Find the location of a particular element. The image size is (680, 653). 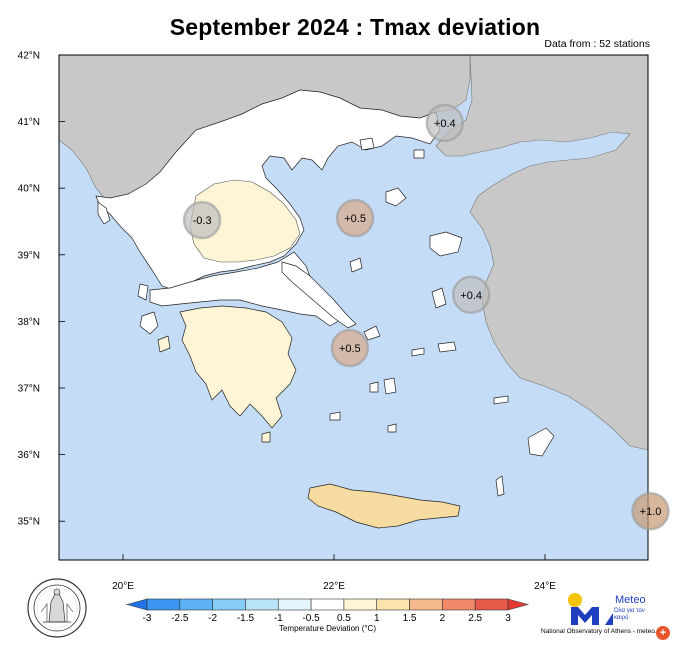

lon-label: 22°E is located at coordinates (334, 586).